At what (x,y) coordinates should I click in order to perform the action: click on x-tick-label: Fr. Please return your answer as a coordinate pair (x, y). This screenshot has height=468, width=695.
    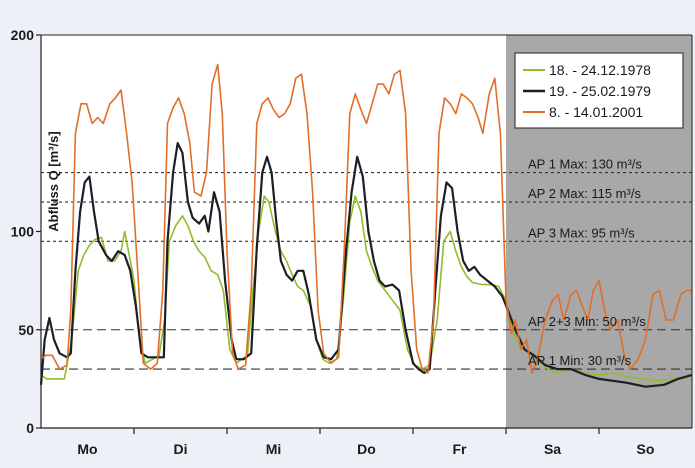
    Looking at the image, I should click on (460, 449).